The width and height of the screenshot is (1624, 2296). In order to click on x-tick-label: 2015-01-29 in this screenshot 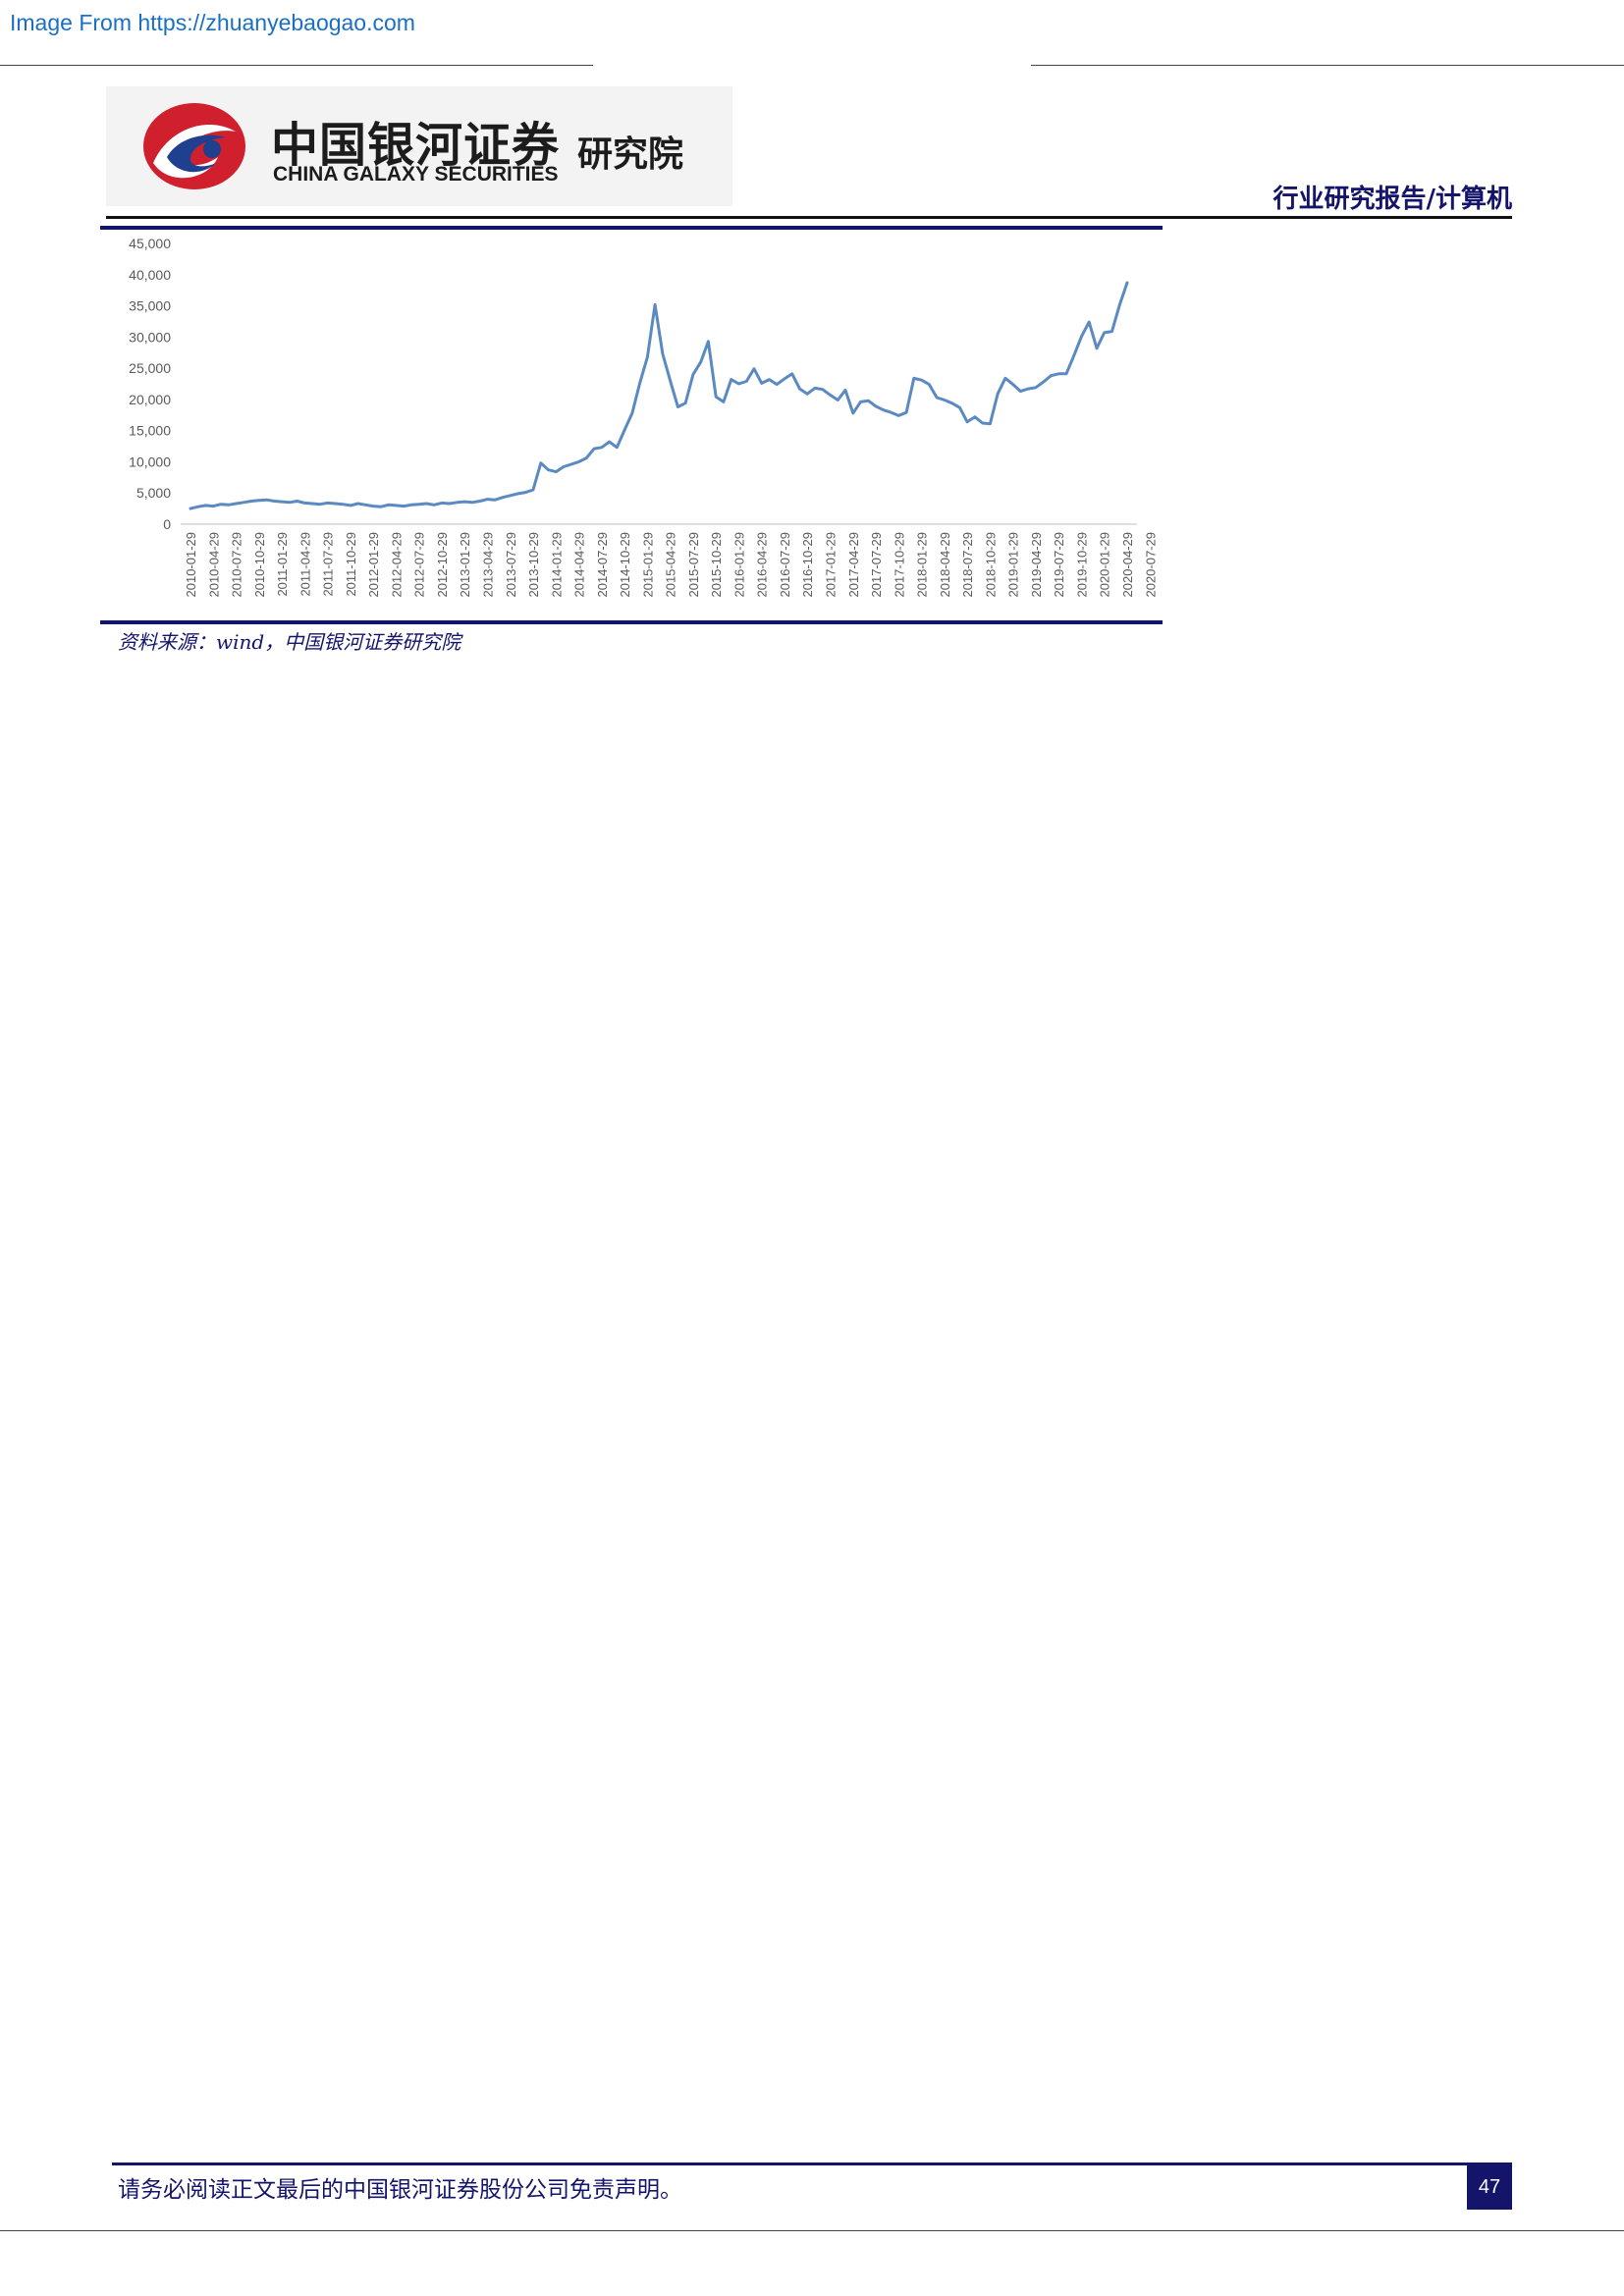, I will do `click(647, 565)`.